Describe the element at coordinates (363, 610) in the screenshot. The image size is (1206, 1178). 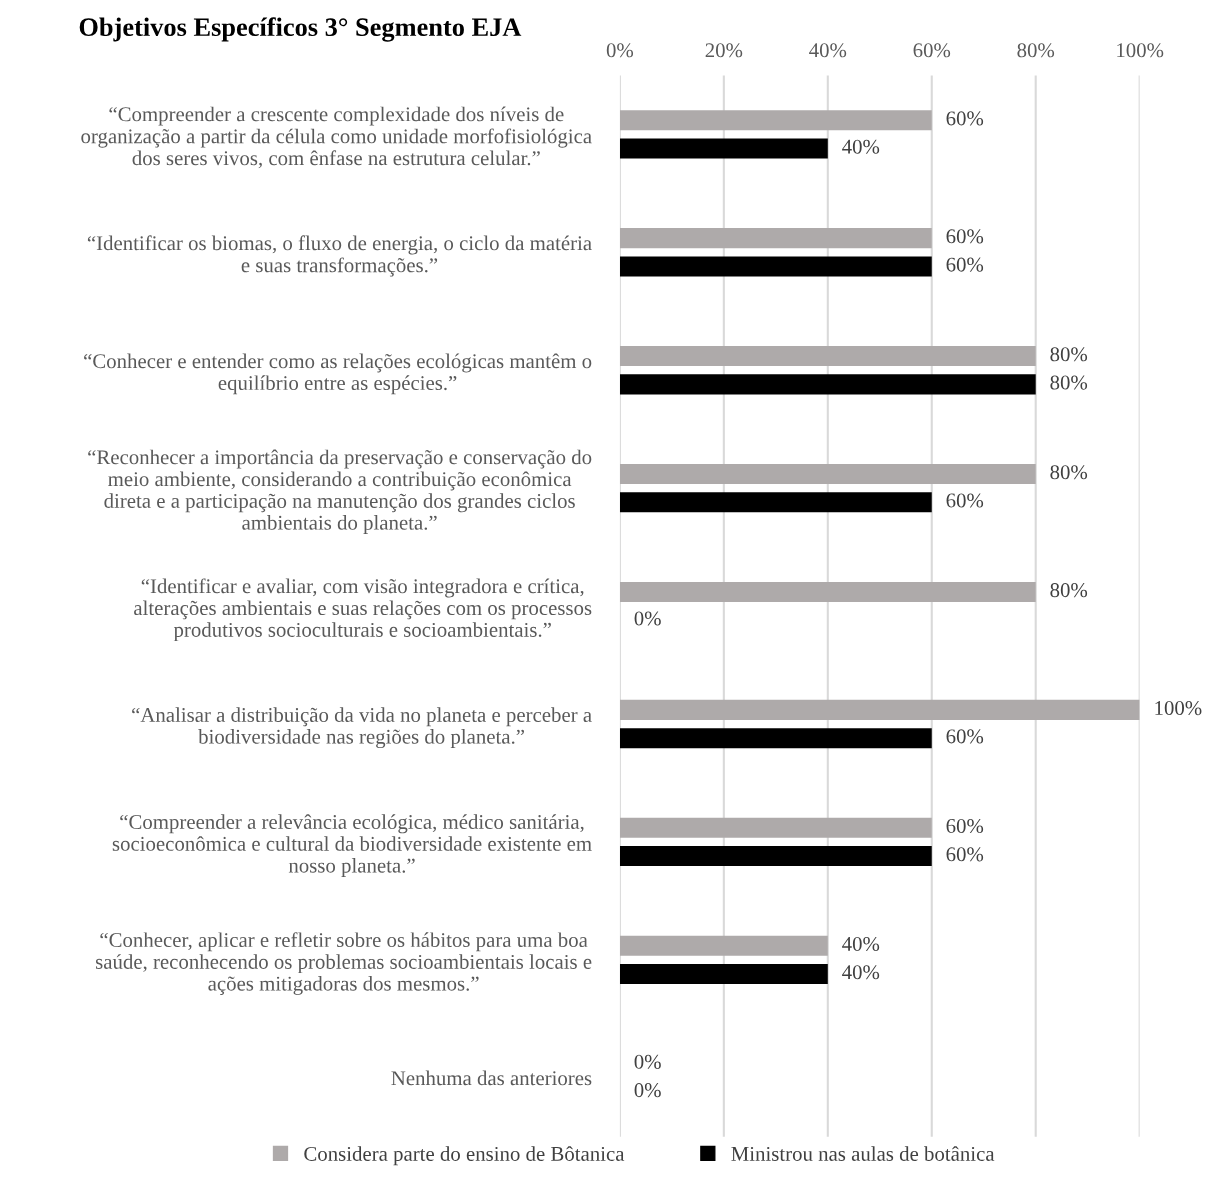
I see `y-tick-label: “Identificar e avaliar, com visão integradora e crítica, alterações ambientais e suas relações com os processos produtivos socioculturais e socioambientais.”` at that location.